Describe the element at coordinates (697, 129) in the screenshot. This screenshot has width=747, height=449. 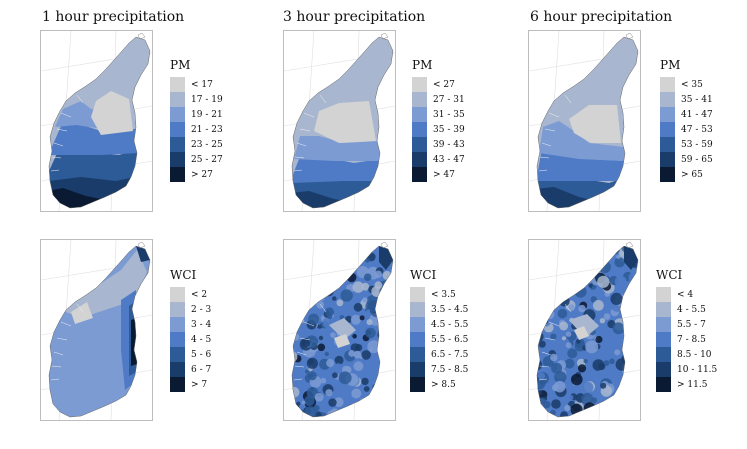
I see `legend-label: 47 - 53` at that location.